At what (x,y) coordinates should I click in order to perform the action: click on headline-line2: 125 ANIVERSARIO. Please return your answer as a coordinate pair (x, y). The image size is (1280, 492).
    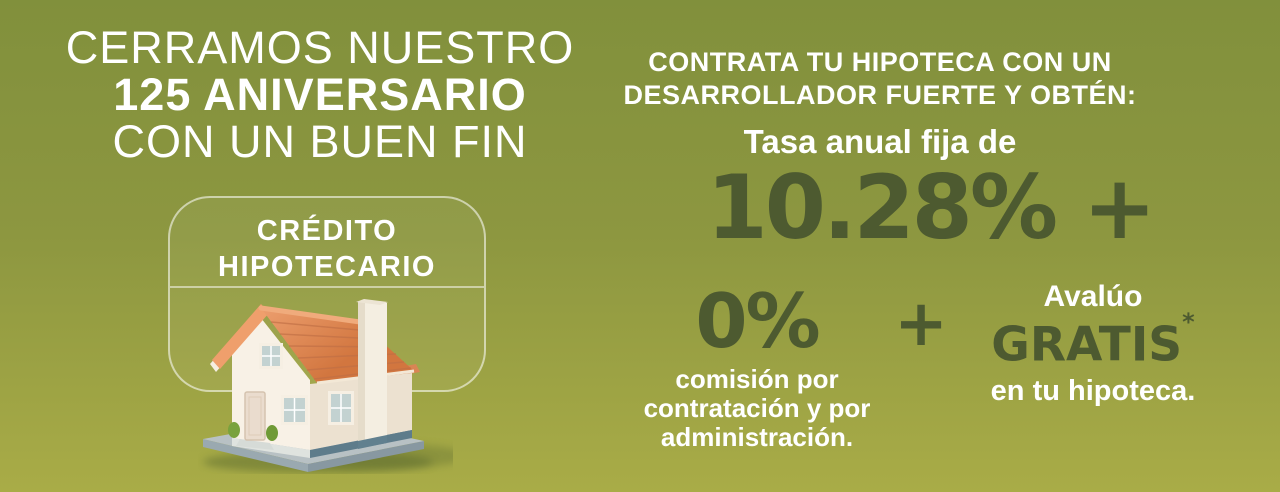
    Looking at the image, I should click on (320, 94).